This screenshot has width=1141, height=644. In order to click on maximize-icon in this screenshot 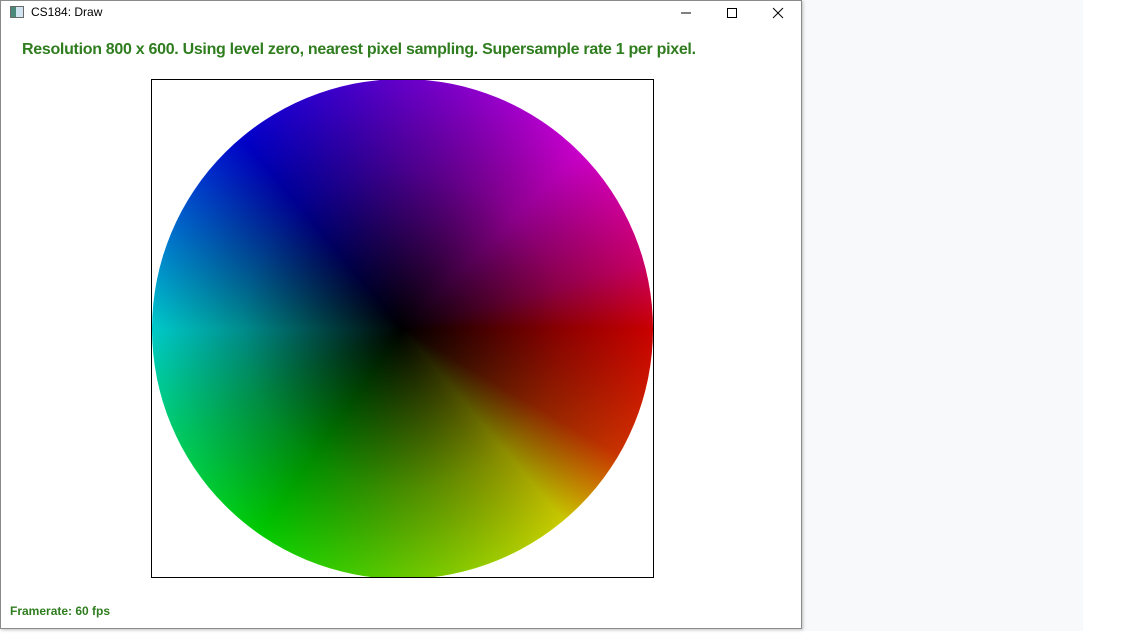, I will do `click(732, 13)`.